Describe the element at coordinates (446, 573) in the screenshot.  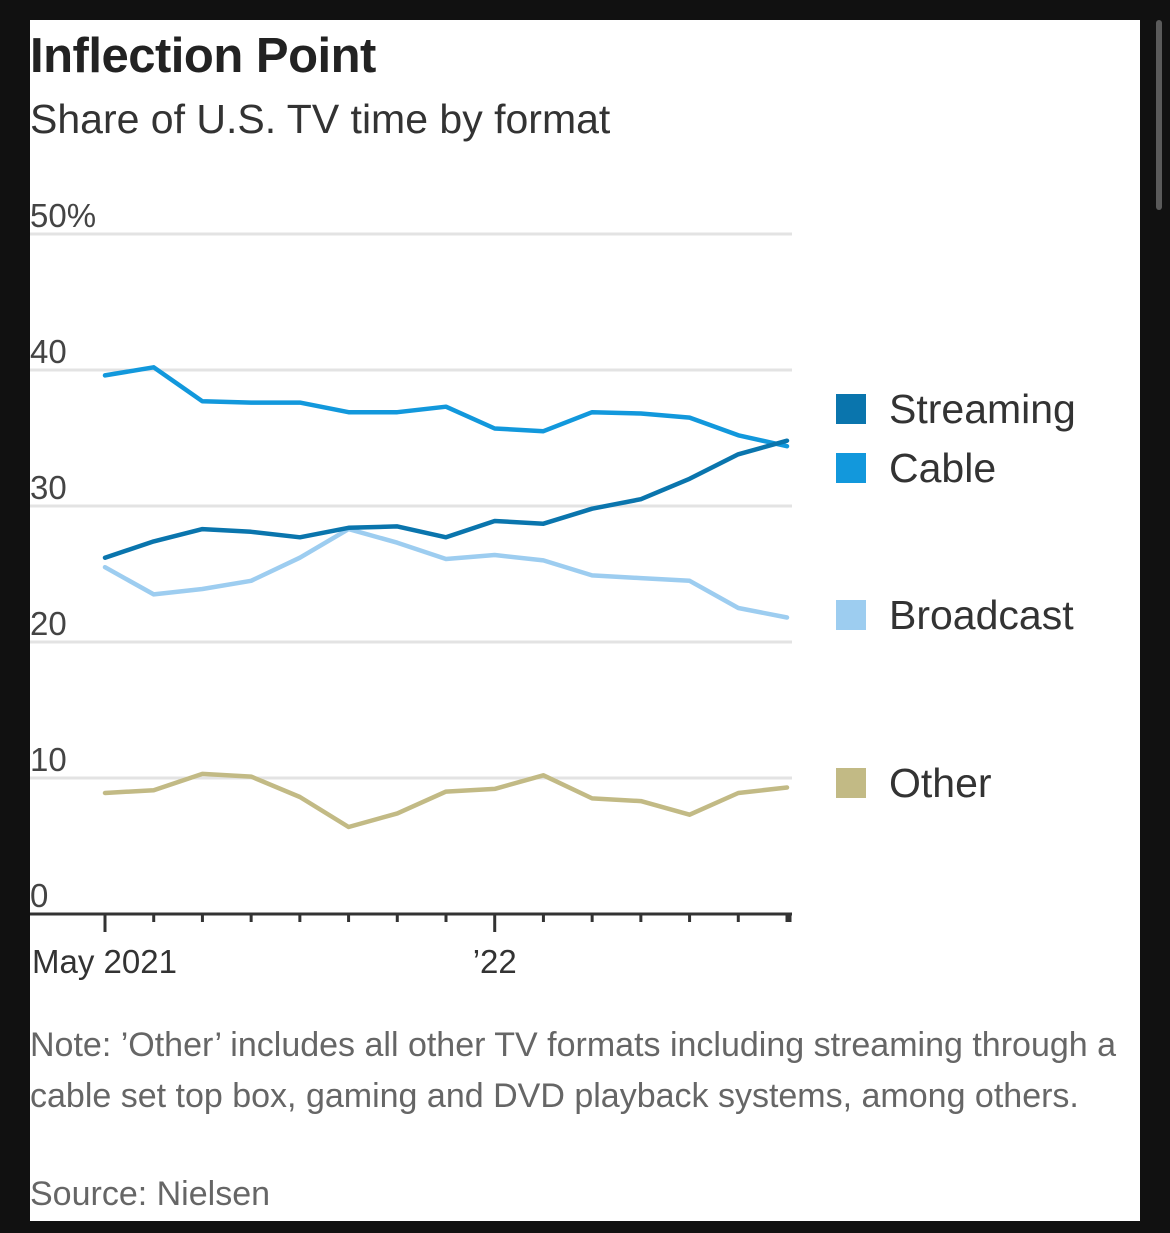
I see `series-line-broadcast` at that location.